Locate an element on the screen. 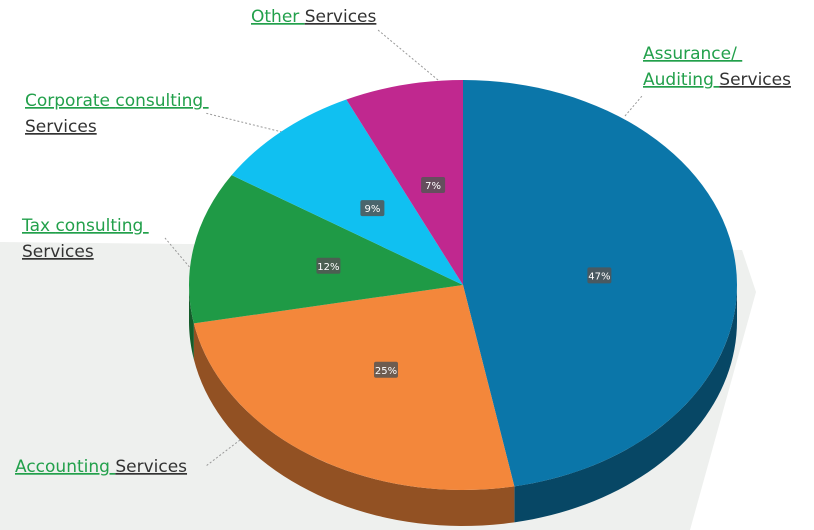 This screenshot has width=814, height=530. value-label-box: 12% is located at coordinates (328, 265).